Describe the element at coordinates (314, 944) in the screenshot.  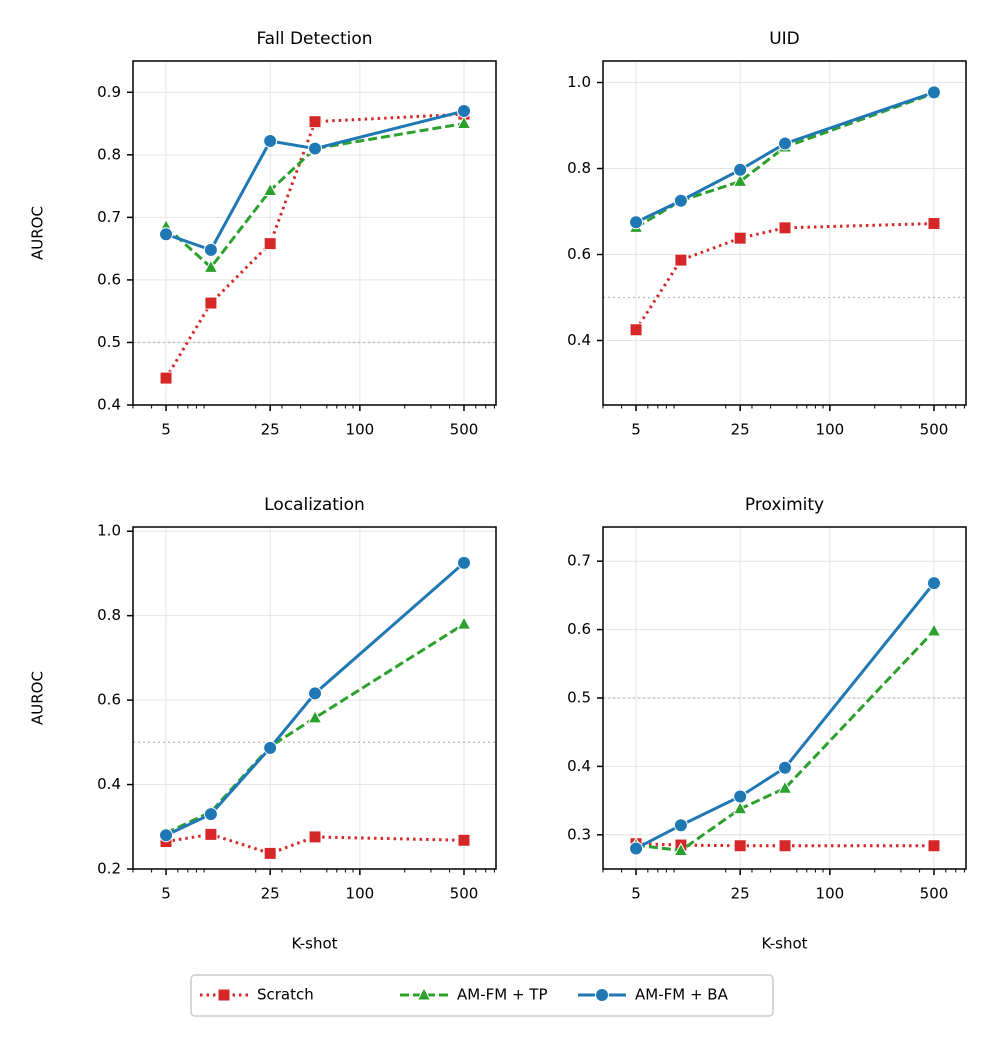
I see `x-axis-label: K-shot` at that location.